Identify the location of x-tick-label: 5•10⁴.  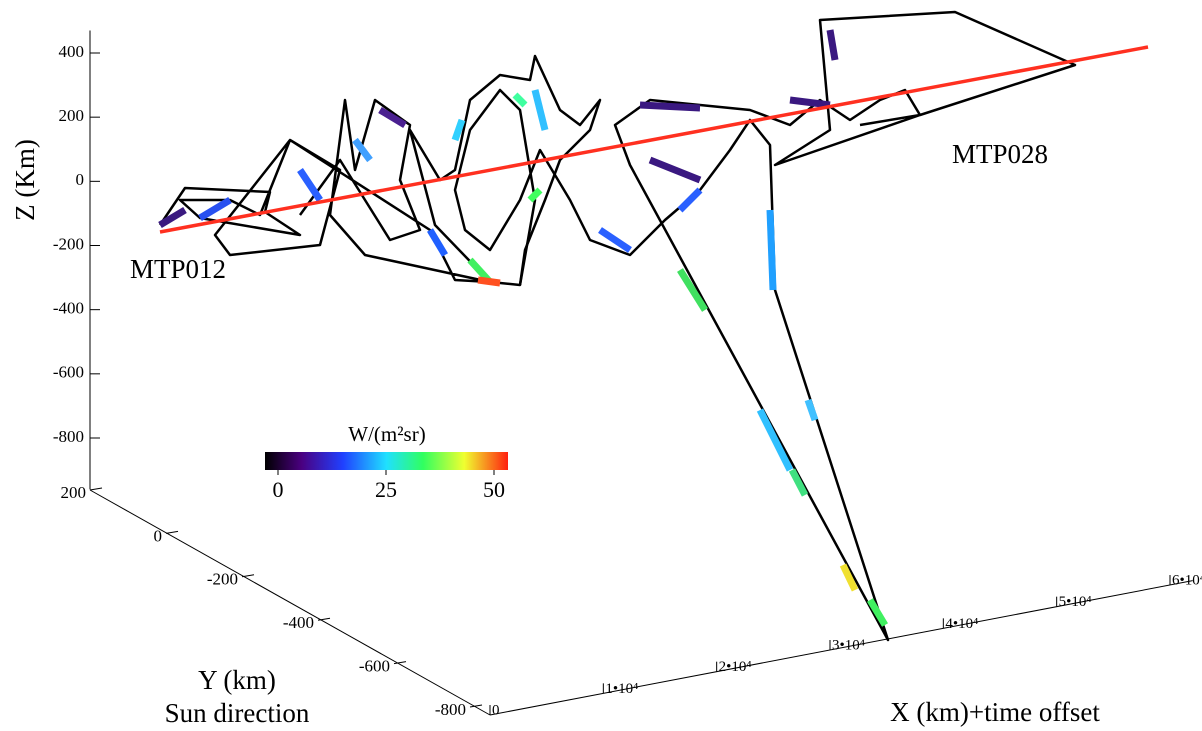
(1075, 602).